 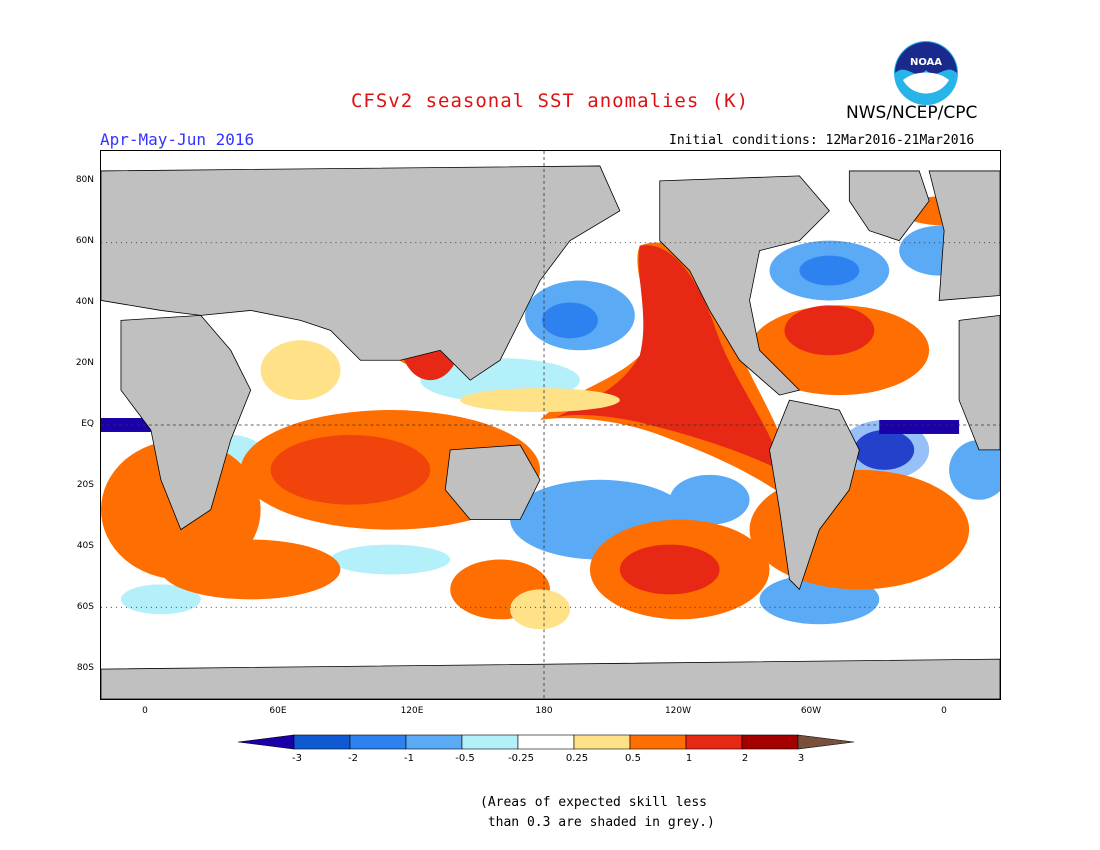 I want to click on map-title: CFSv2 seasonal SST anomalies (K), so click(x=550, y=101).